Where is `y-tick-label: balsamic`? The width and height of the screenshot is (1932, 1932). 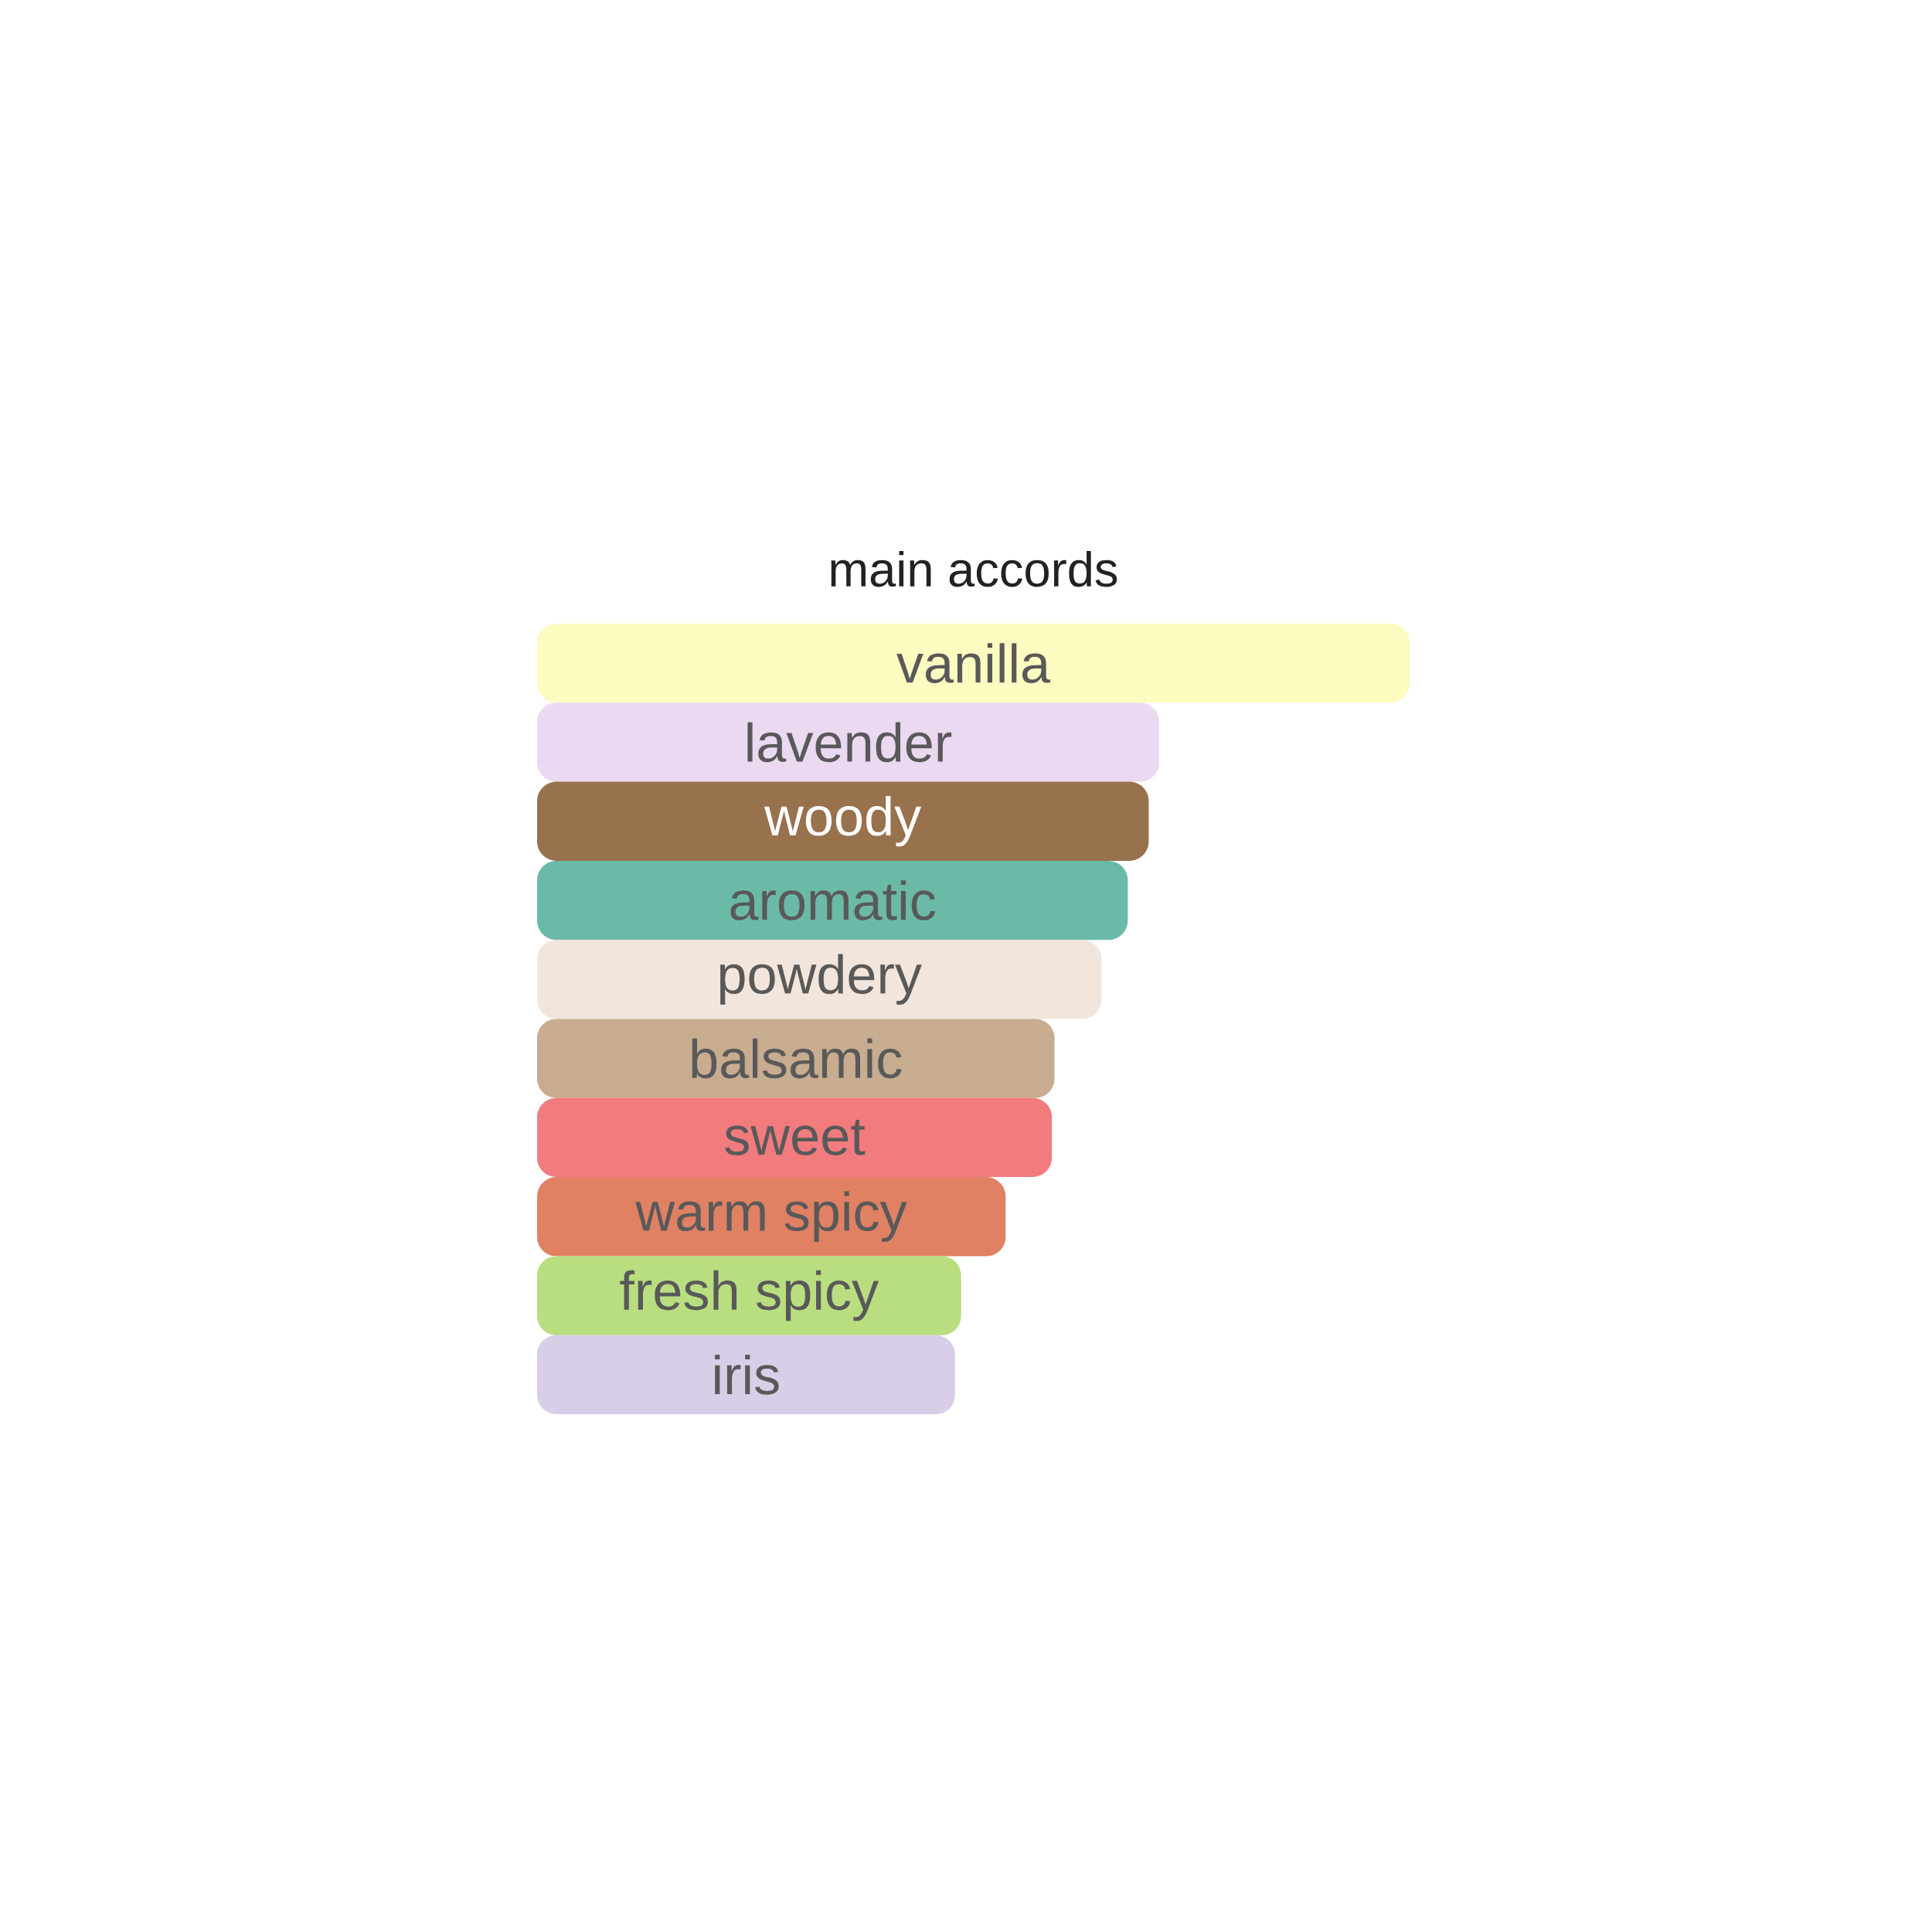 y-tick-label: balsamic is located at coordinates (797, 1058).